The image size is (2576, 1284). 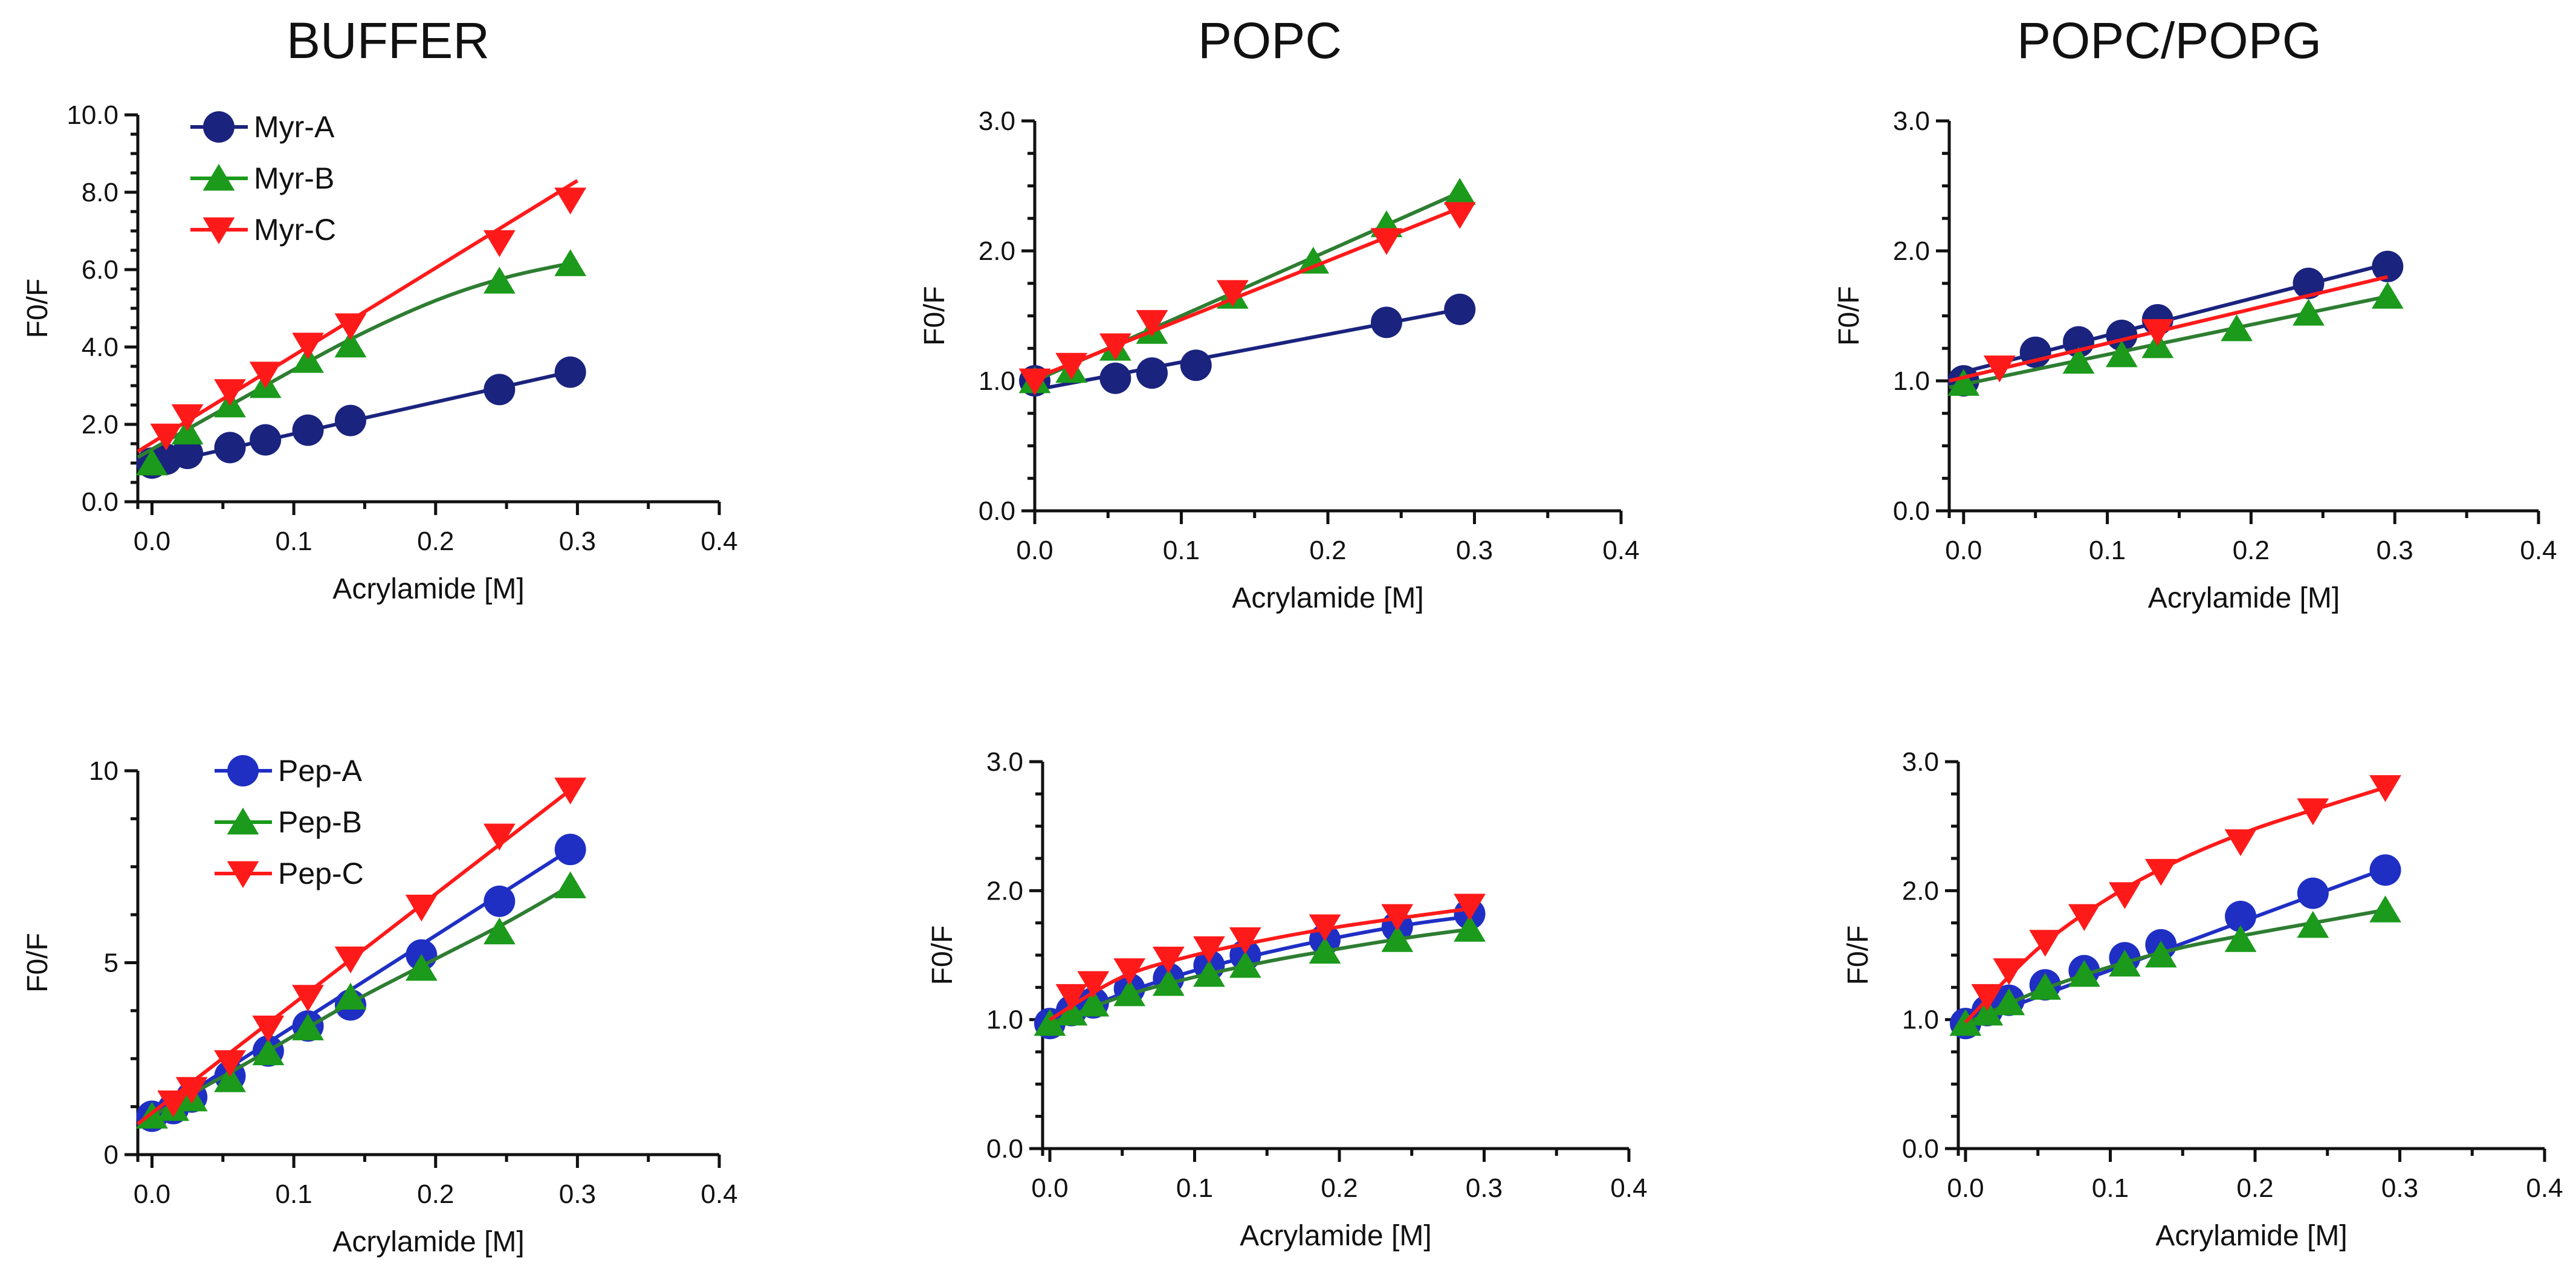 I want to click on x-tick-label: 0.3, so click(x=1484, y=1188).